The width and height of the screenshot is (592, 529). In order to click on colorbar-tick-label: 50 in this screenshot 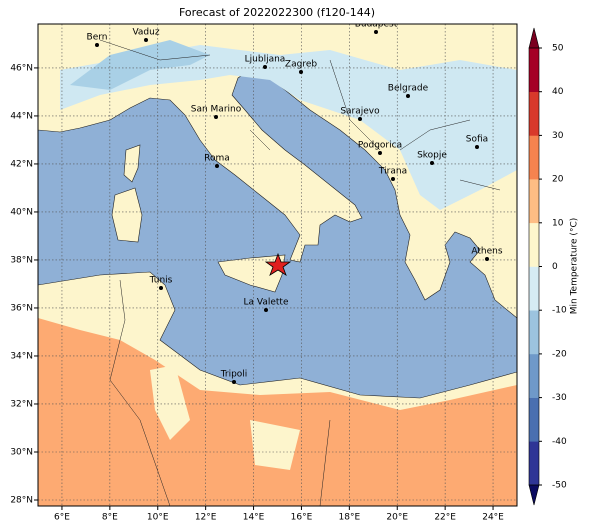, I will do `click(558, 49)`.